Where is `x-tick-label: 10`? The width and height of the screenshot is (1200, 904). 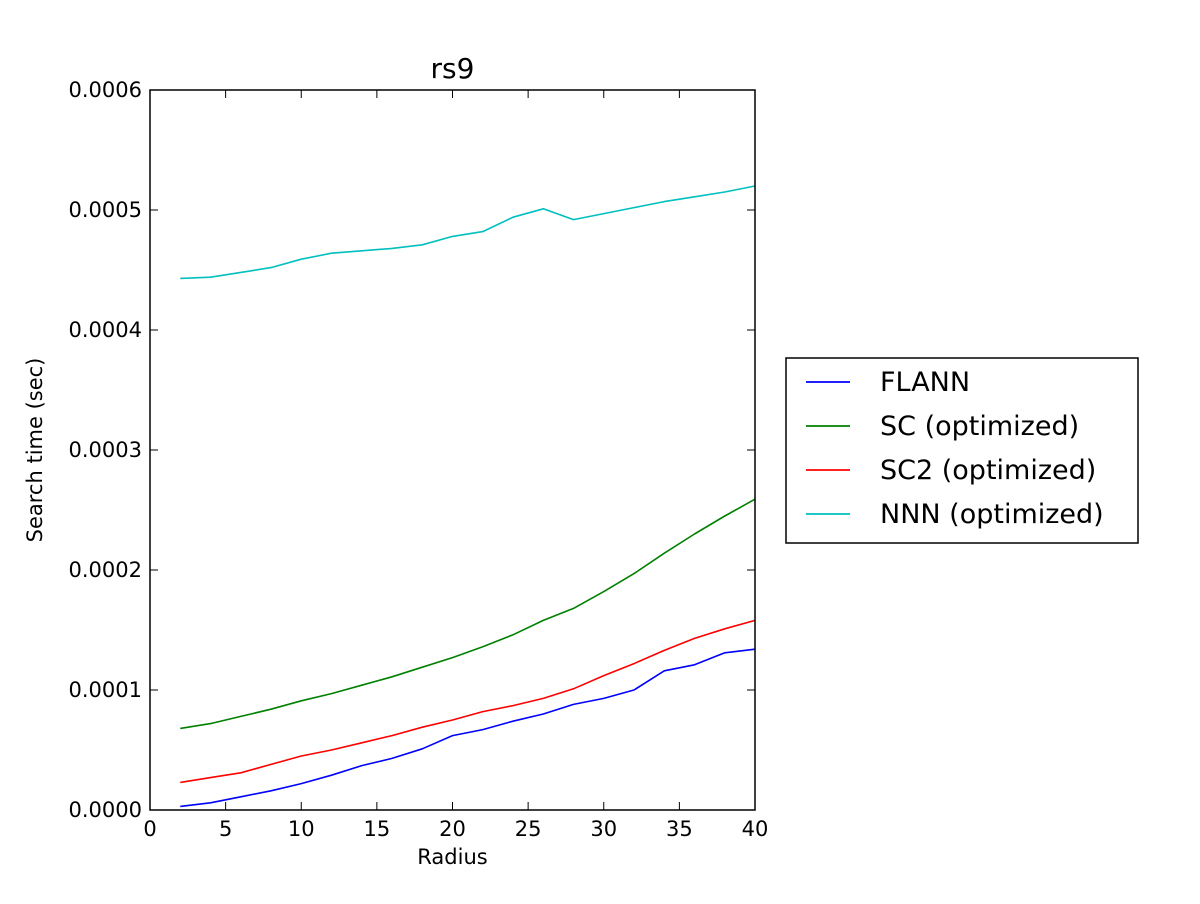
x-tick-label: 10 is located at coordinates (301, 829).